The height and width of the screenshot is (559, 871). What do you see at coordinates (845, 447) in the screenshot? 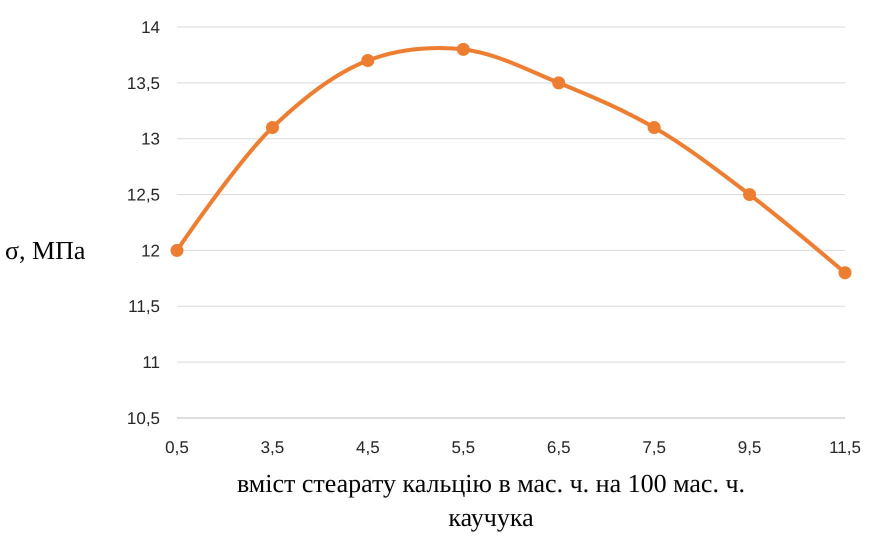
I see `x-tick-label: 11,5` at bounding box center [845, 447].